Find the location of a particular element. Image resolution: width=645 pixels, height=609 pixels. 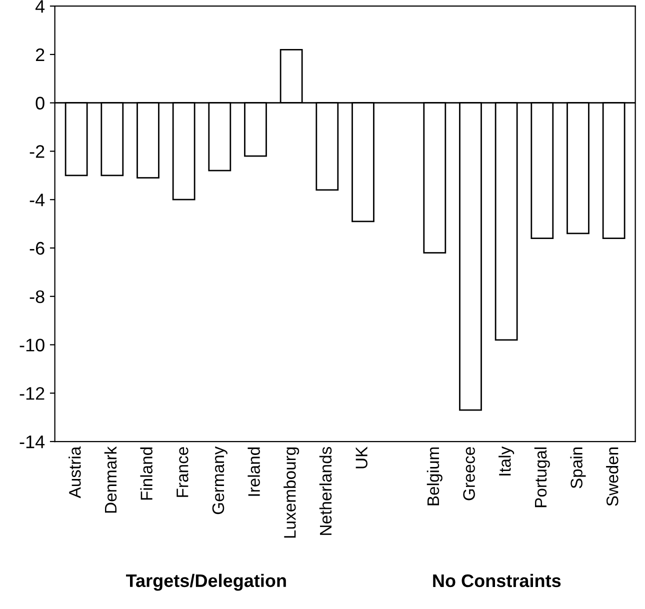

y-tick-label: -8 is located at coordinates (37, 297).